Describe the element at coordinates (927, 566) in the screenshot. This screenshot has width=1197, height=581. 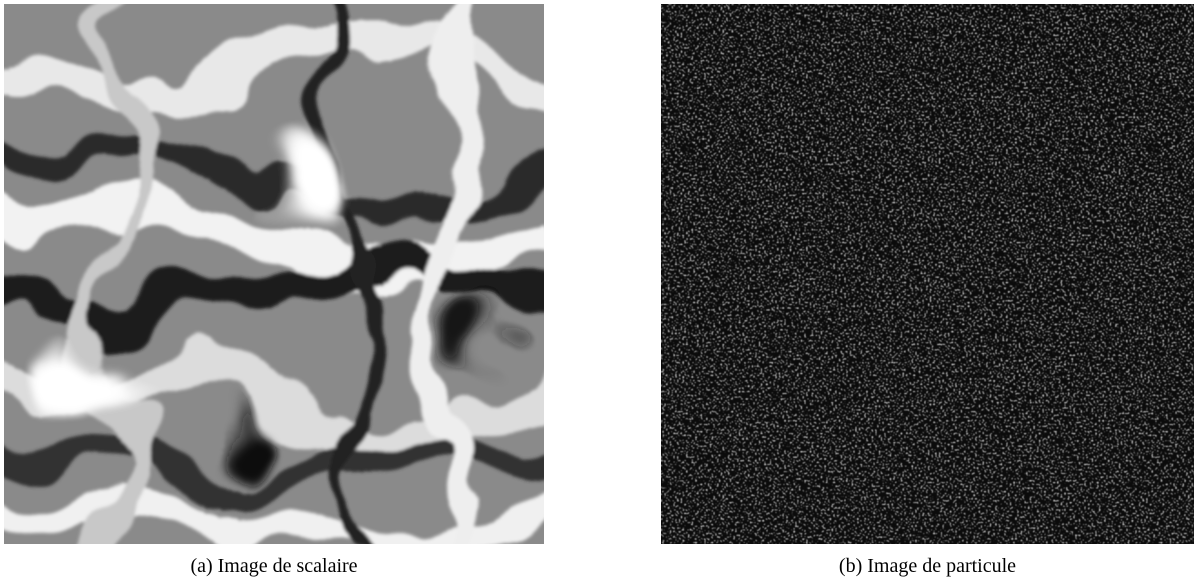
I see `caption-particle-image: (b) Image de particule` at that location.